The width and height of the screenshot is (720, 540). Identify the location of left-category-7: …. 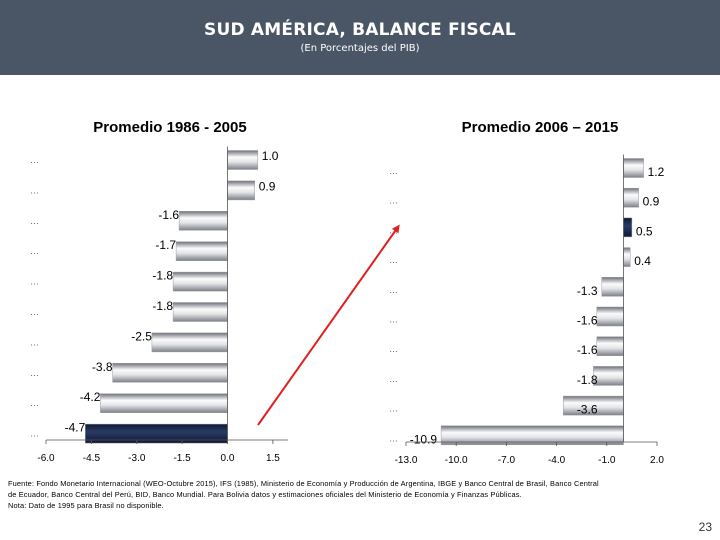
(34, 342).